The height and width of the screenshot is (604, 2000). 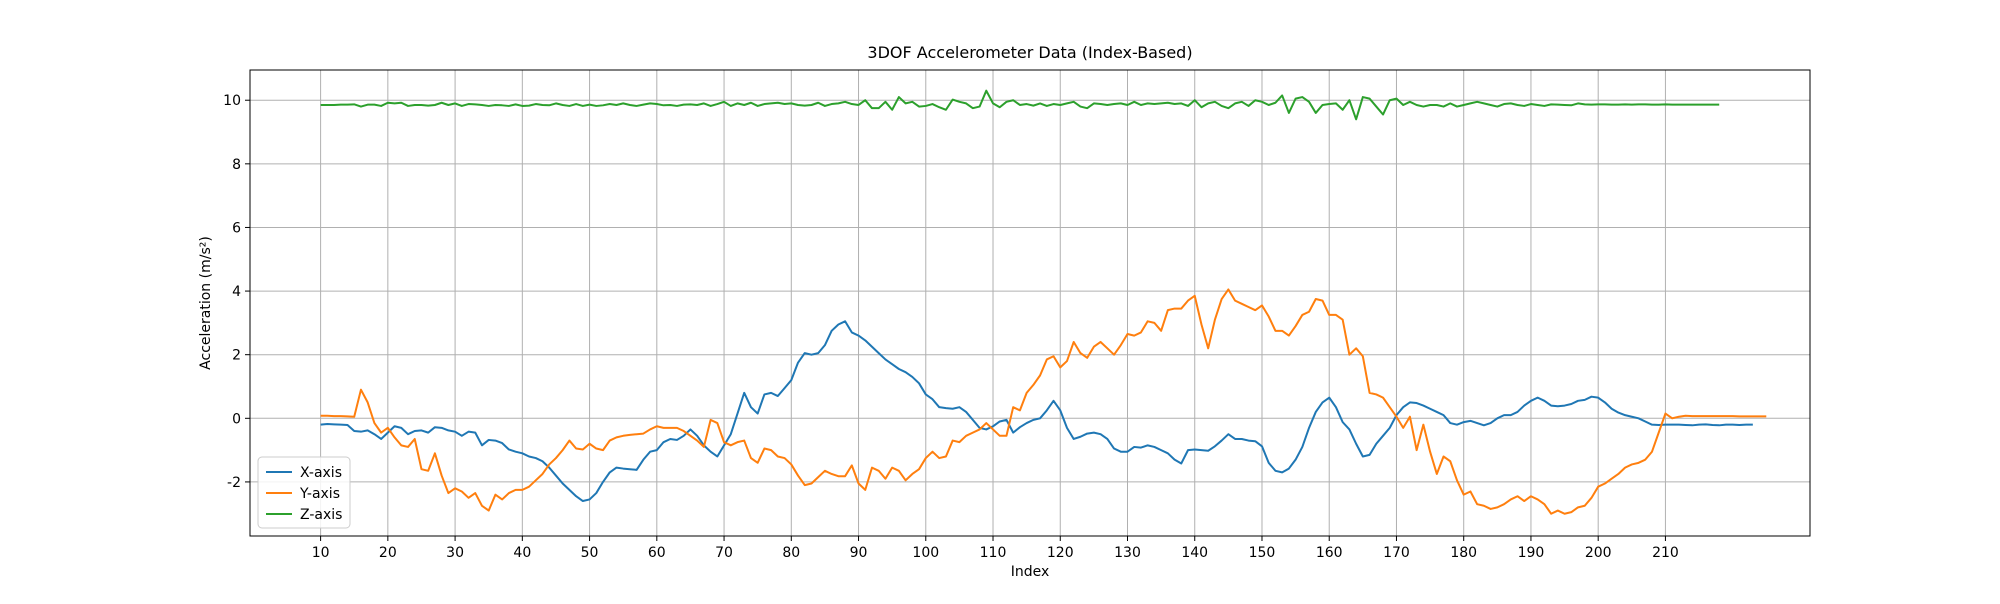 I want to click on x-axis-label: Index, so click(x=1030, y=572).